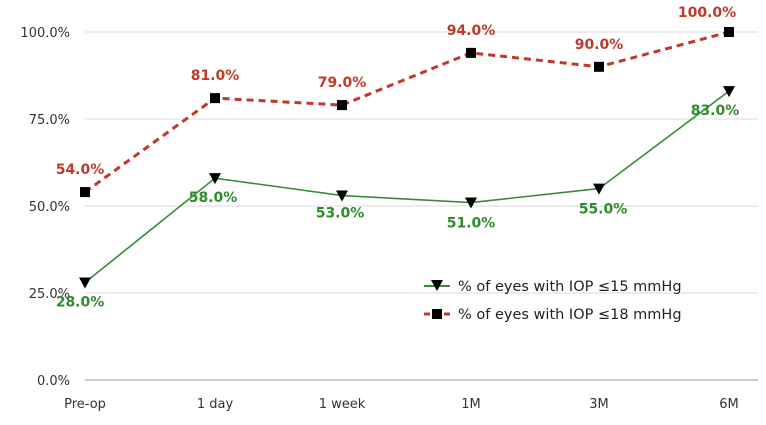 The image size is (766, 425). I want to click on y-tick-label: 75.0%, so click(49, 120).